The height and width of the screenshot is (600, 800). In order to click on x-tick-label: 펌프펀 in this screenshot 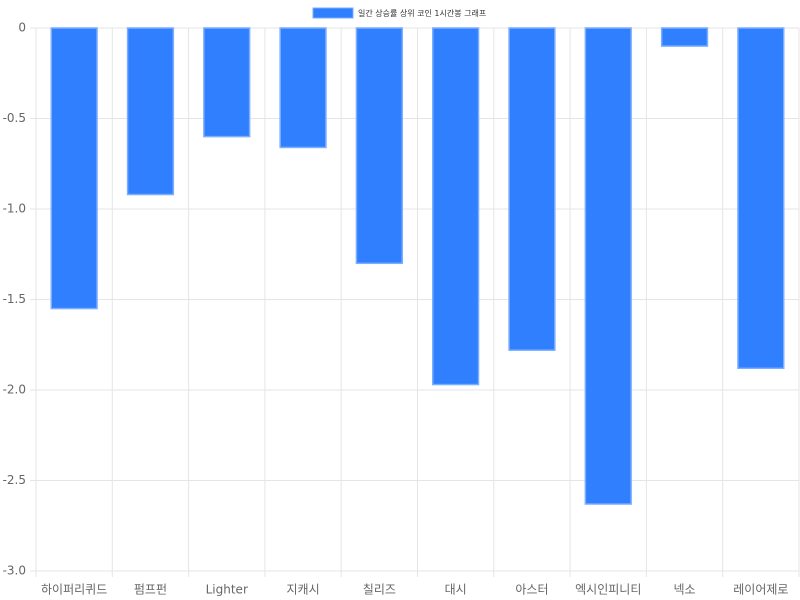, I will do `click(150, 590)`.